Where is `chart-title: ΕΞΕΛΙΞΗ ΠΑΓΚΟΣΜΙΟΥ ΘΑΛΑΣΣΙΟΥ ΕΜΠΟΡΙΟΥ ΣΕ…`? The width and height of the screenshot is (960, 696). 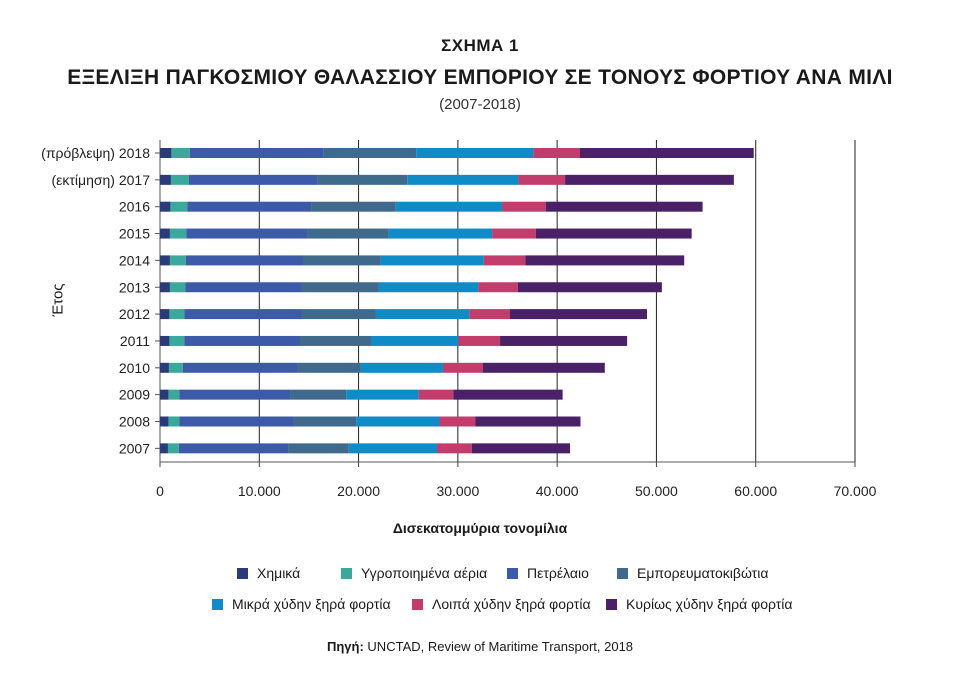 chart-title: ΕΞΕΛΙΞΗ ΠΑΓΚΟΣΜΙΟΥ ΘΑΛΑΣΣΙΟΥ ΕΜΠΟΡΙΟΥ ΣΕ… is located at coordinates (480, 77).